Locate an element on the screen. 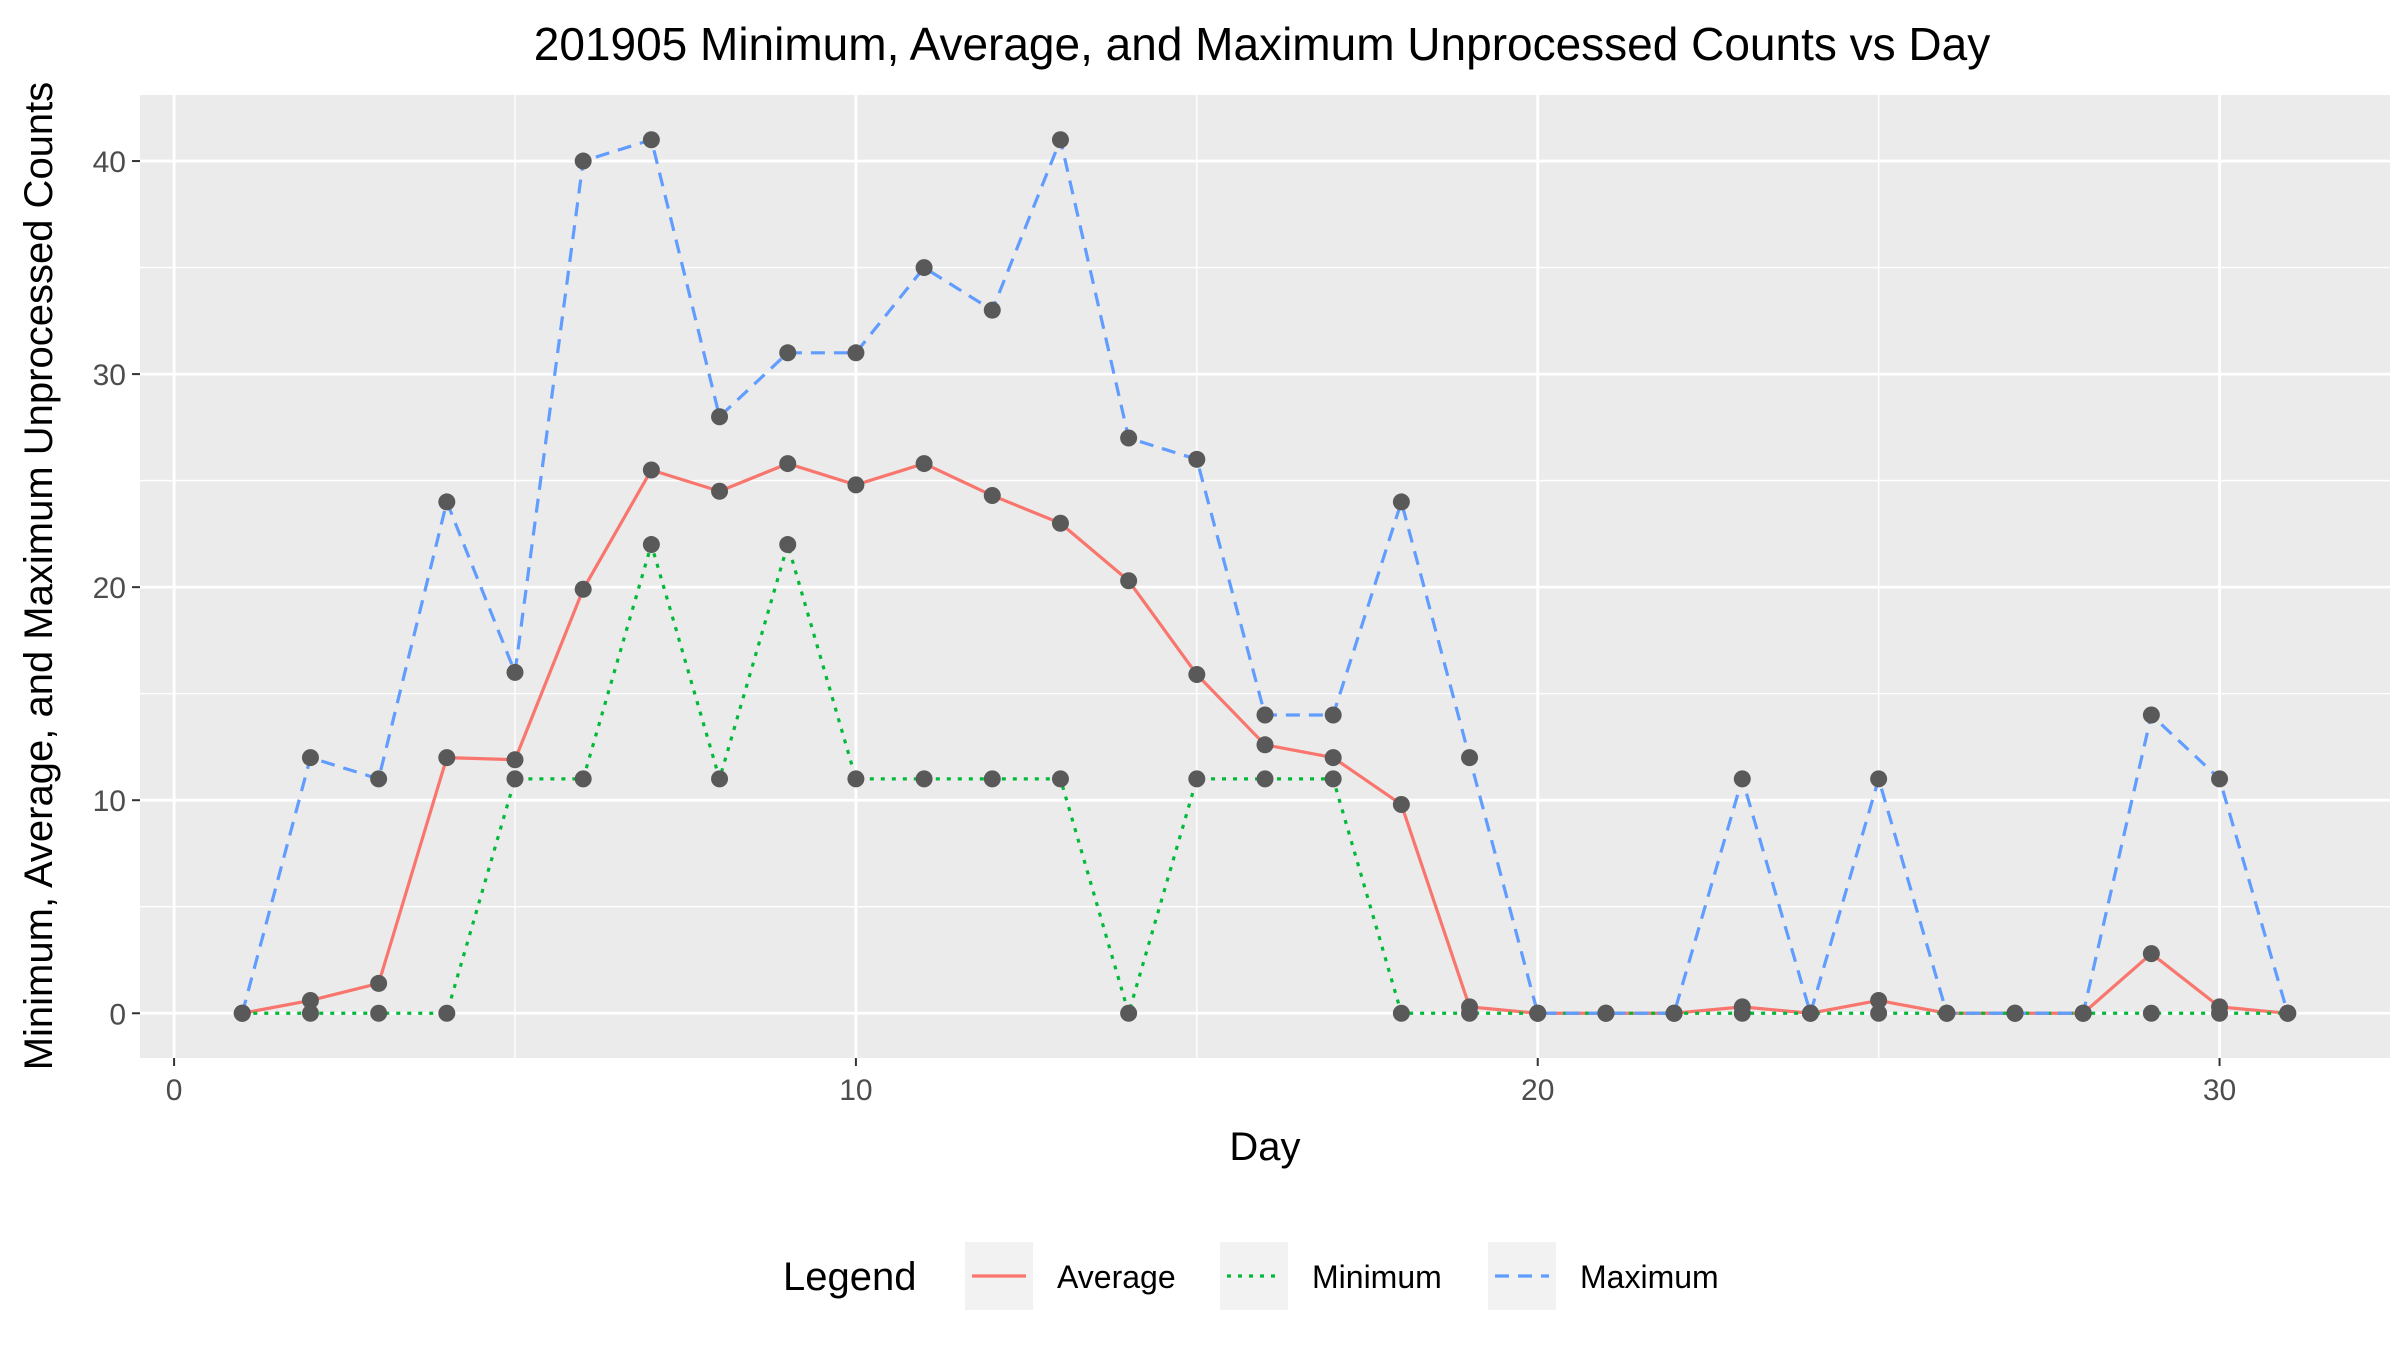 The image size is (2400, 1350). y-tick-label: 10 is located at coordinates (109, 801).